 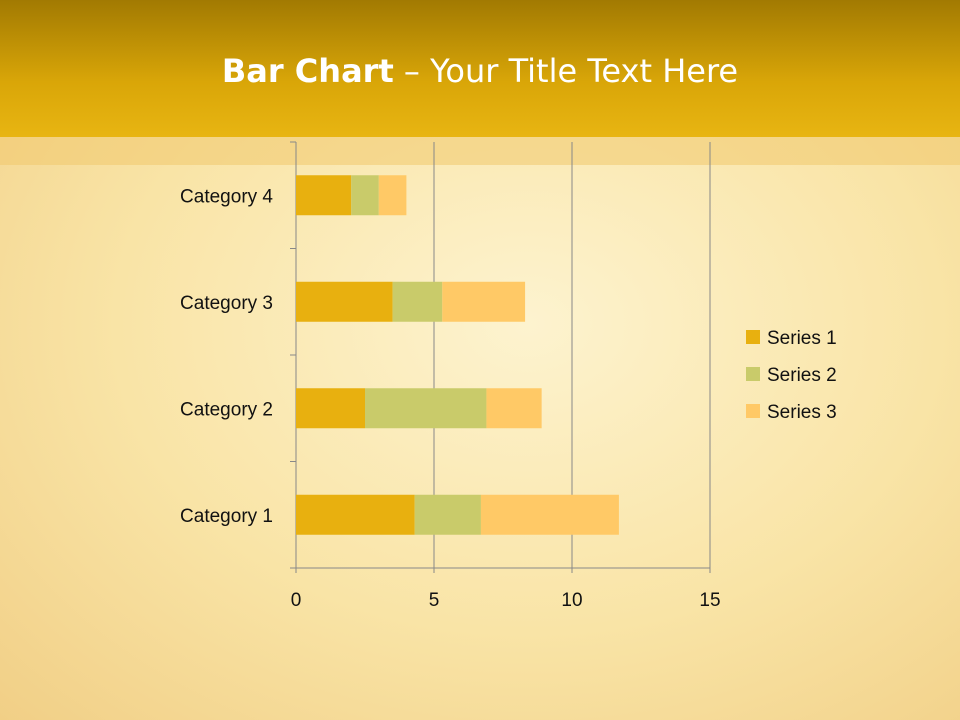 I want to click on category-label: Category 2, so click(x=226, y=409).